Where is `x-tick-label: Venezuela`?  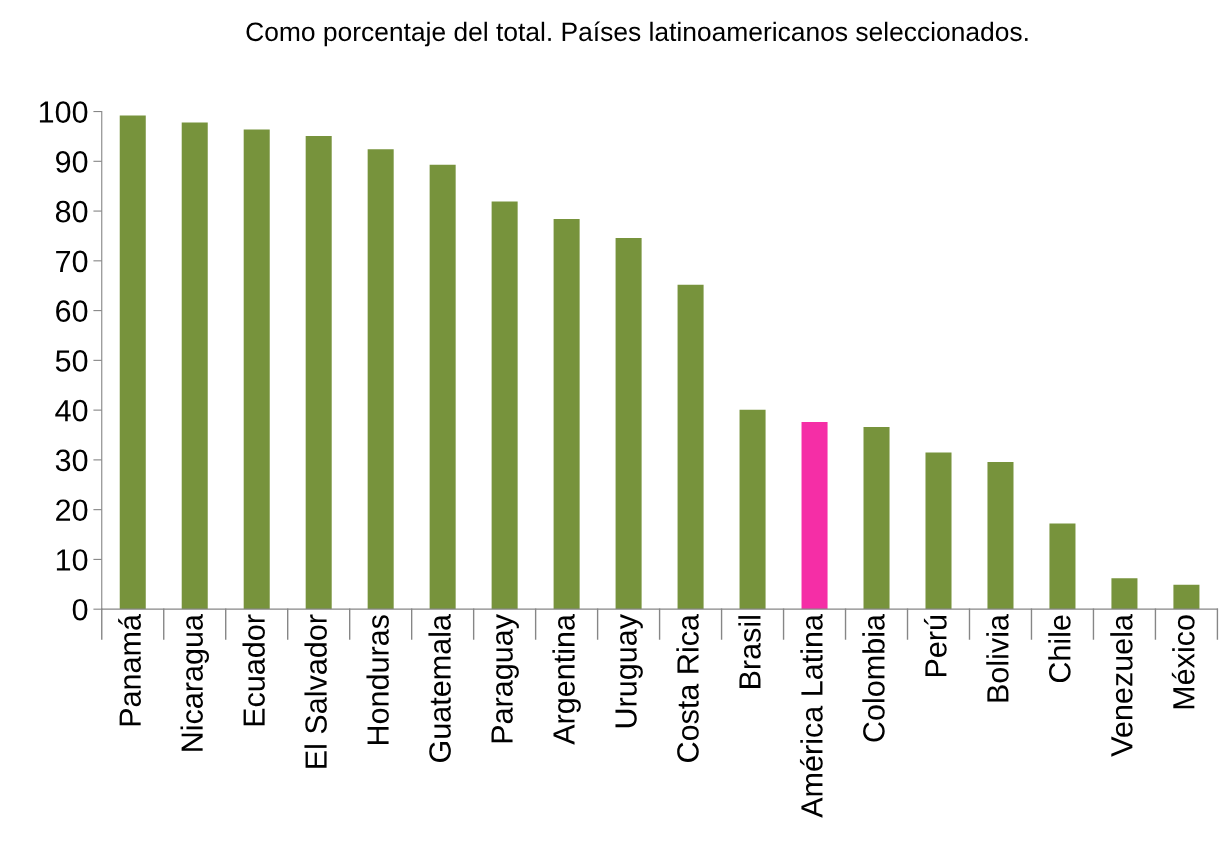
x-tick-label: Venezuela is located at coordinates (1121, 685).